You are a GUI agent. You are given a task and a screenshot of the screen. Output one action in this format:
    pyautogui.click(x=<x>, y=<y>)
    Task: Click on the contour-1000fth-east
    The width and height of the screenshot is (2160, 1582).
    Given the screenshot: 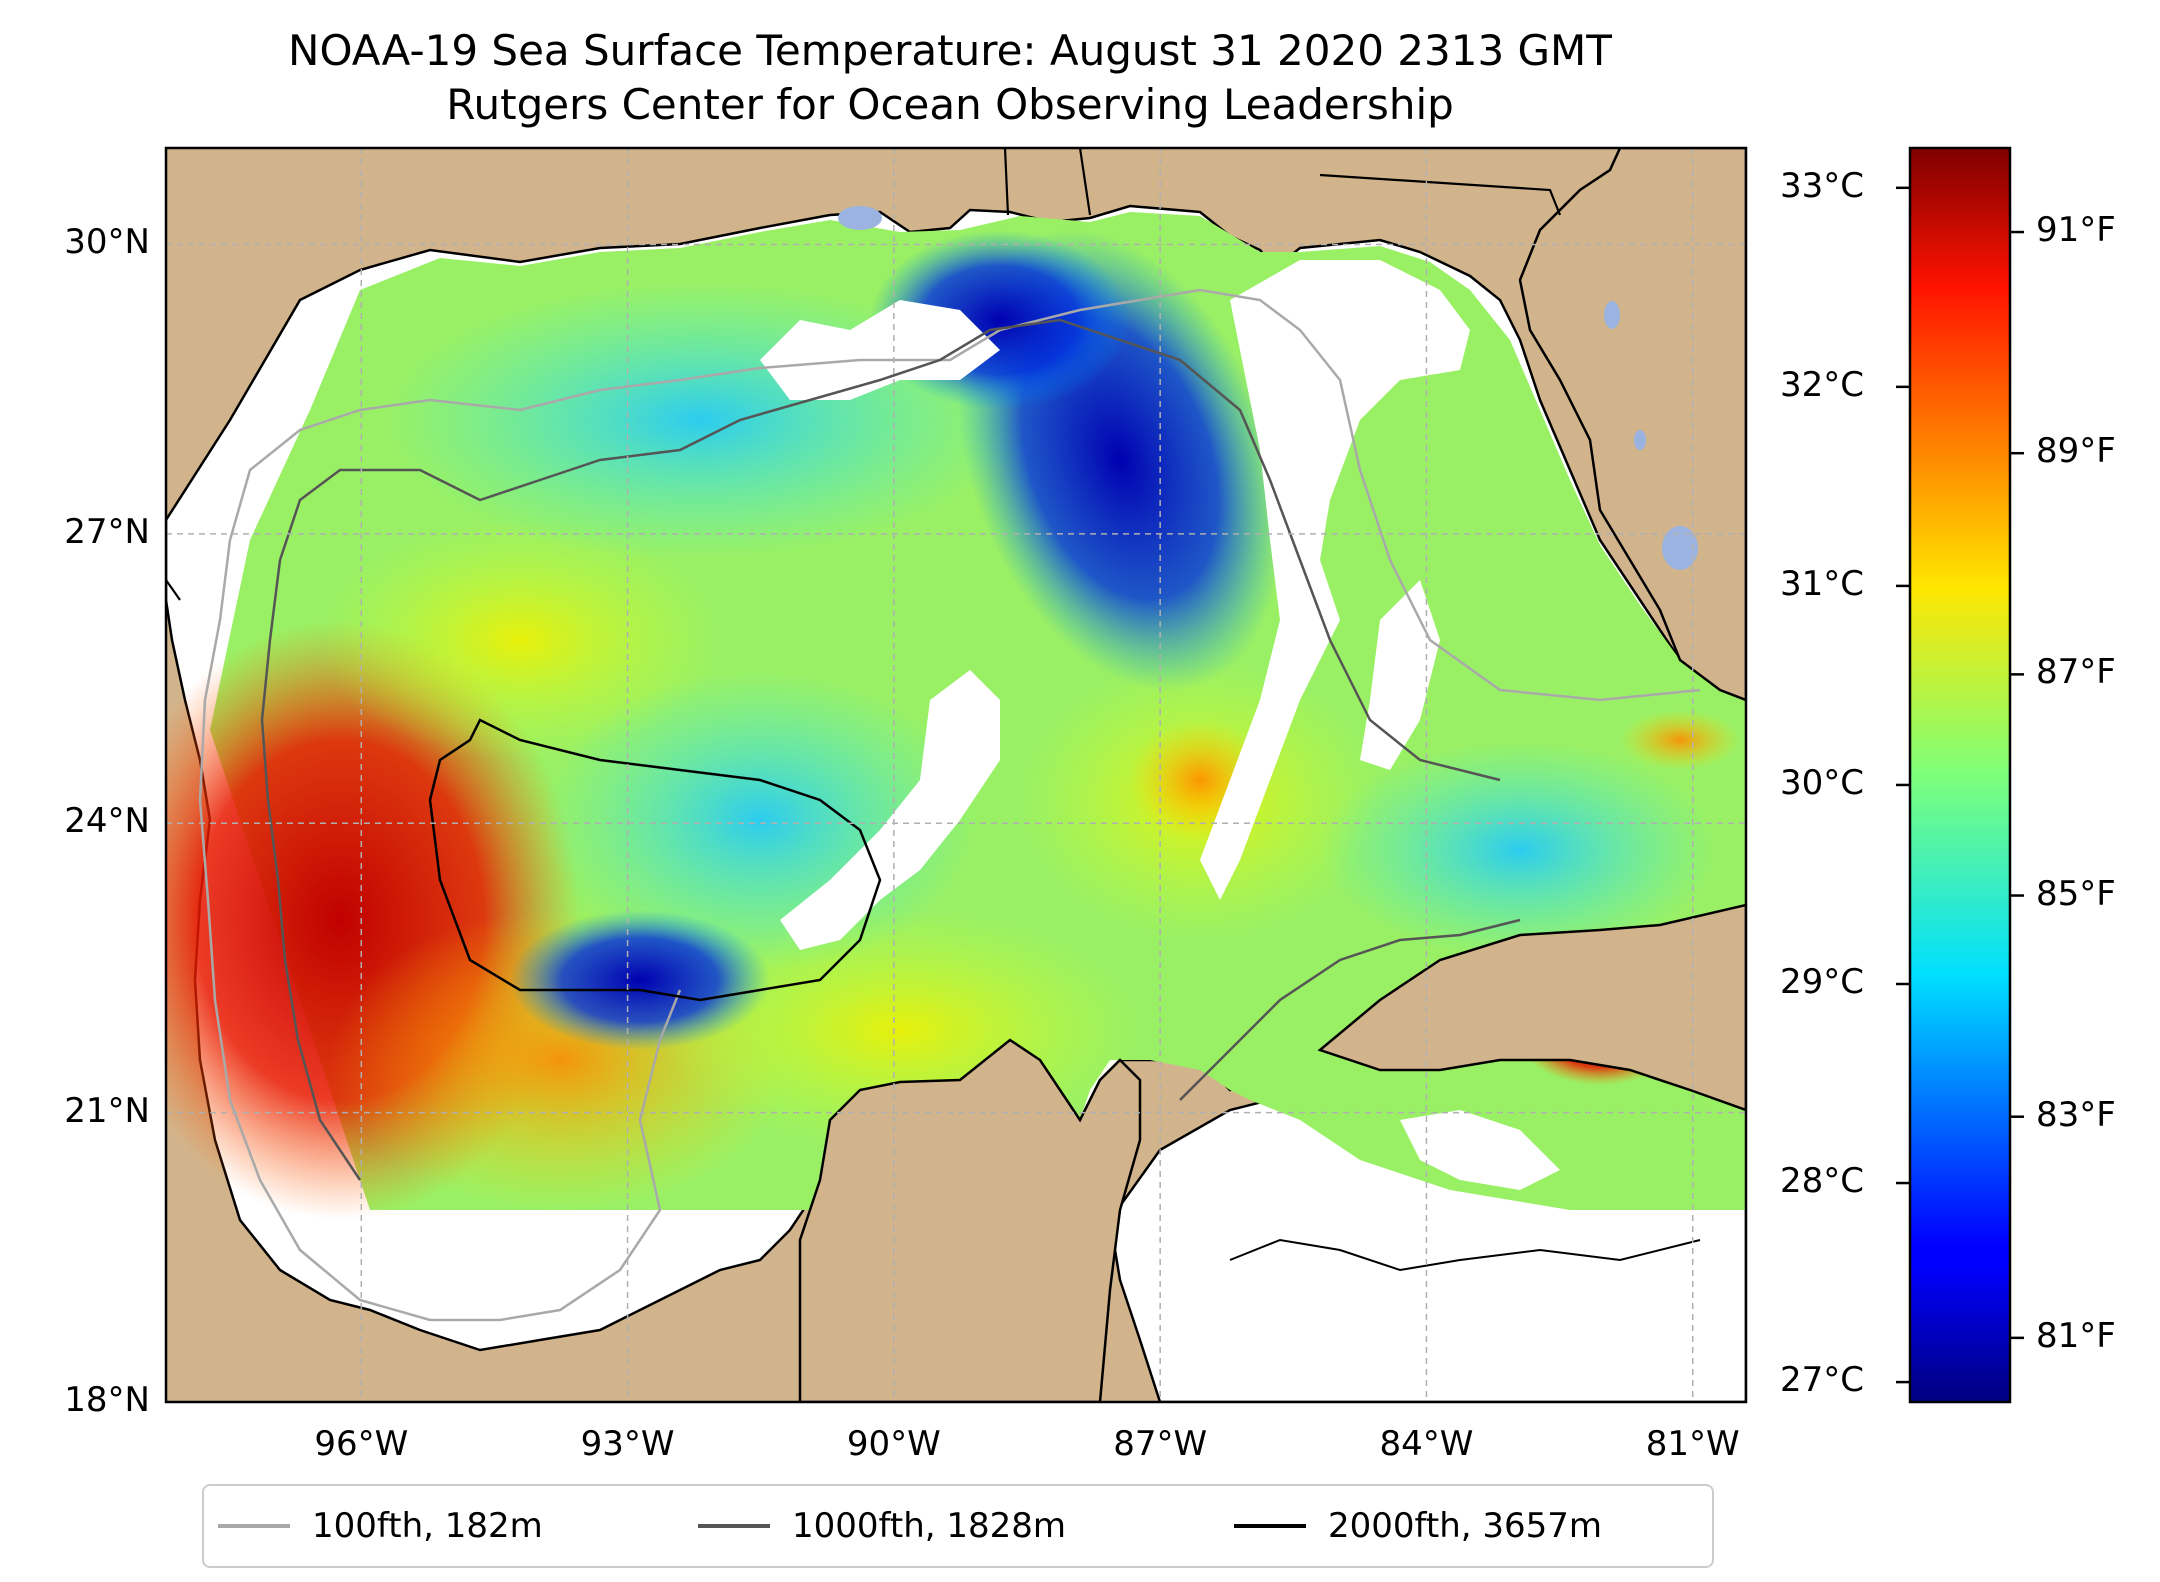 What is the action you would take?
    pyautogui.click(x=1350, y=1009)
    